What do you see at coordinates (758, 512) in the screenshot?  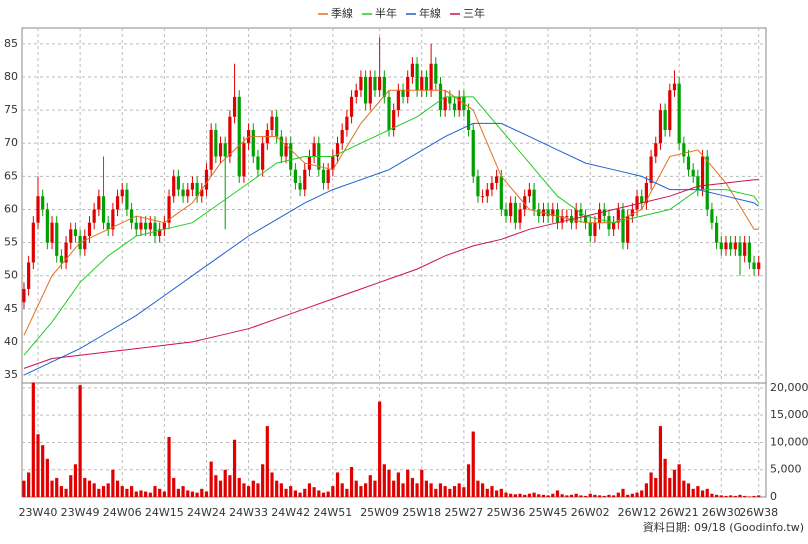 I see `x-tick-label: 26W38` at bounding box center [758, 512].